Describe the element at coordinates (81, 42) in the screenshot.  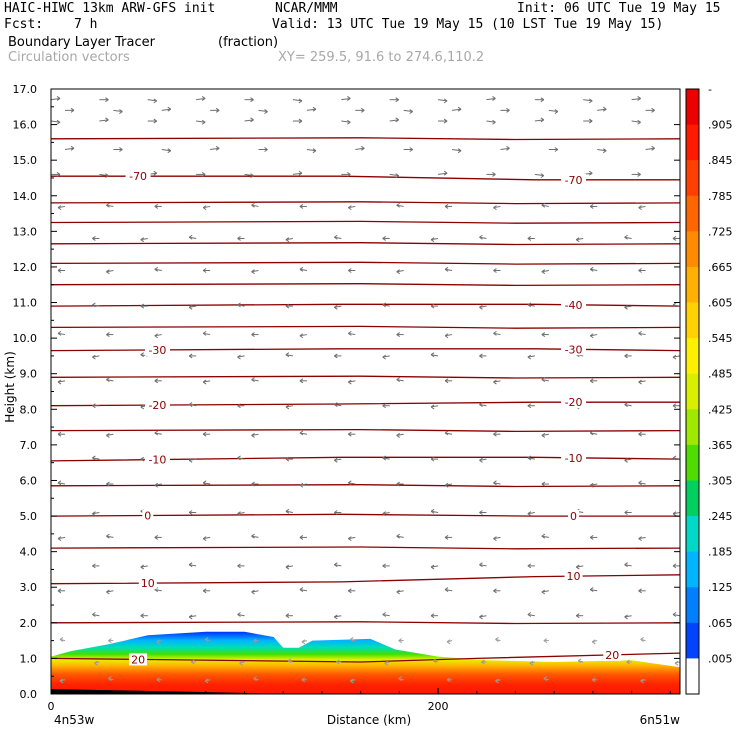
I see `field-name: Boundary Layer Tracer` at that location.